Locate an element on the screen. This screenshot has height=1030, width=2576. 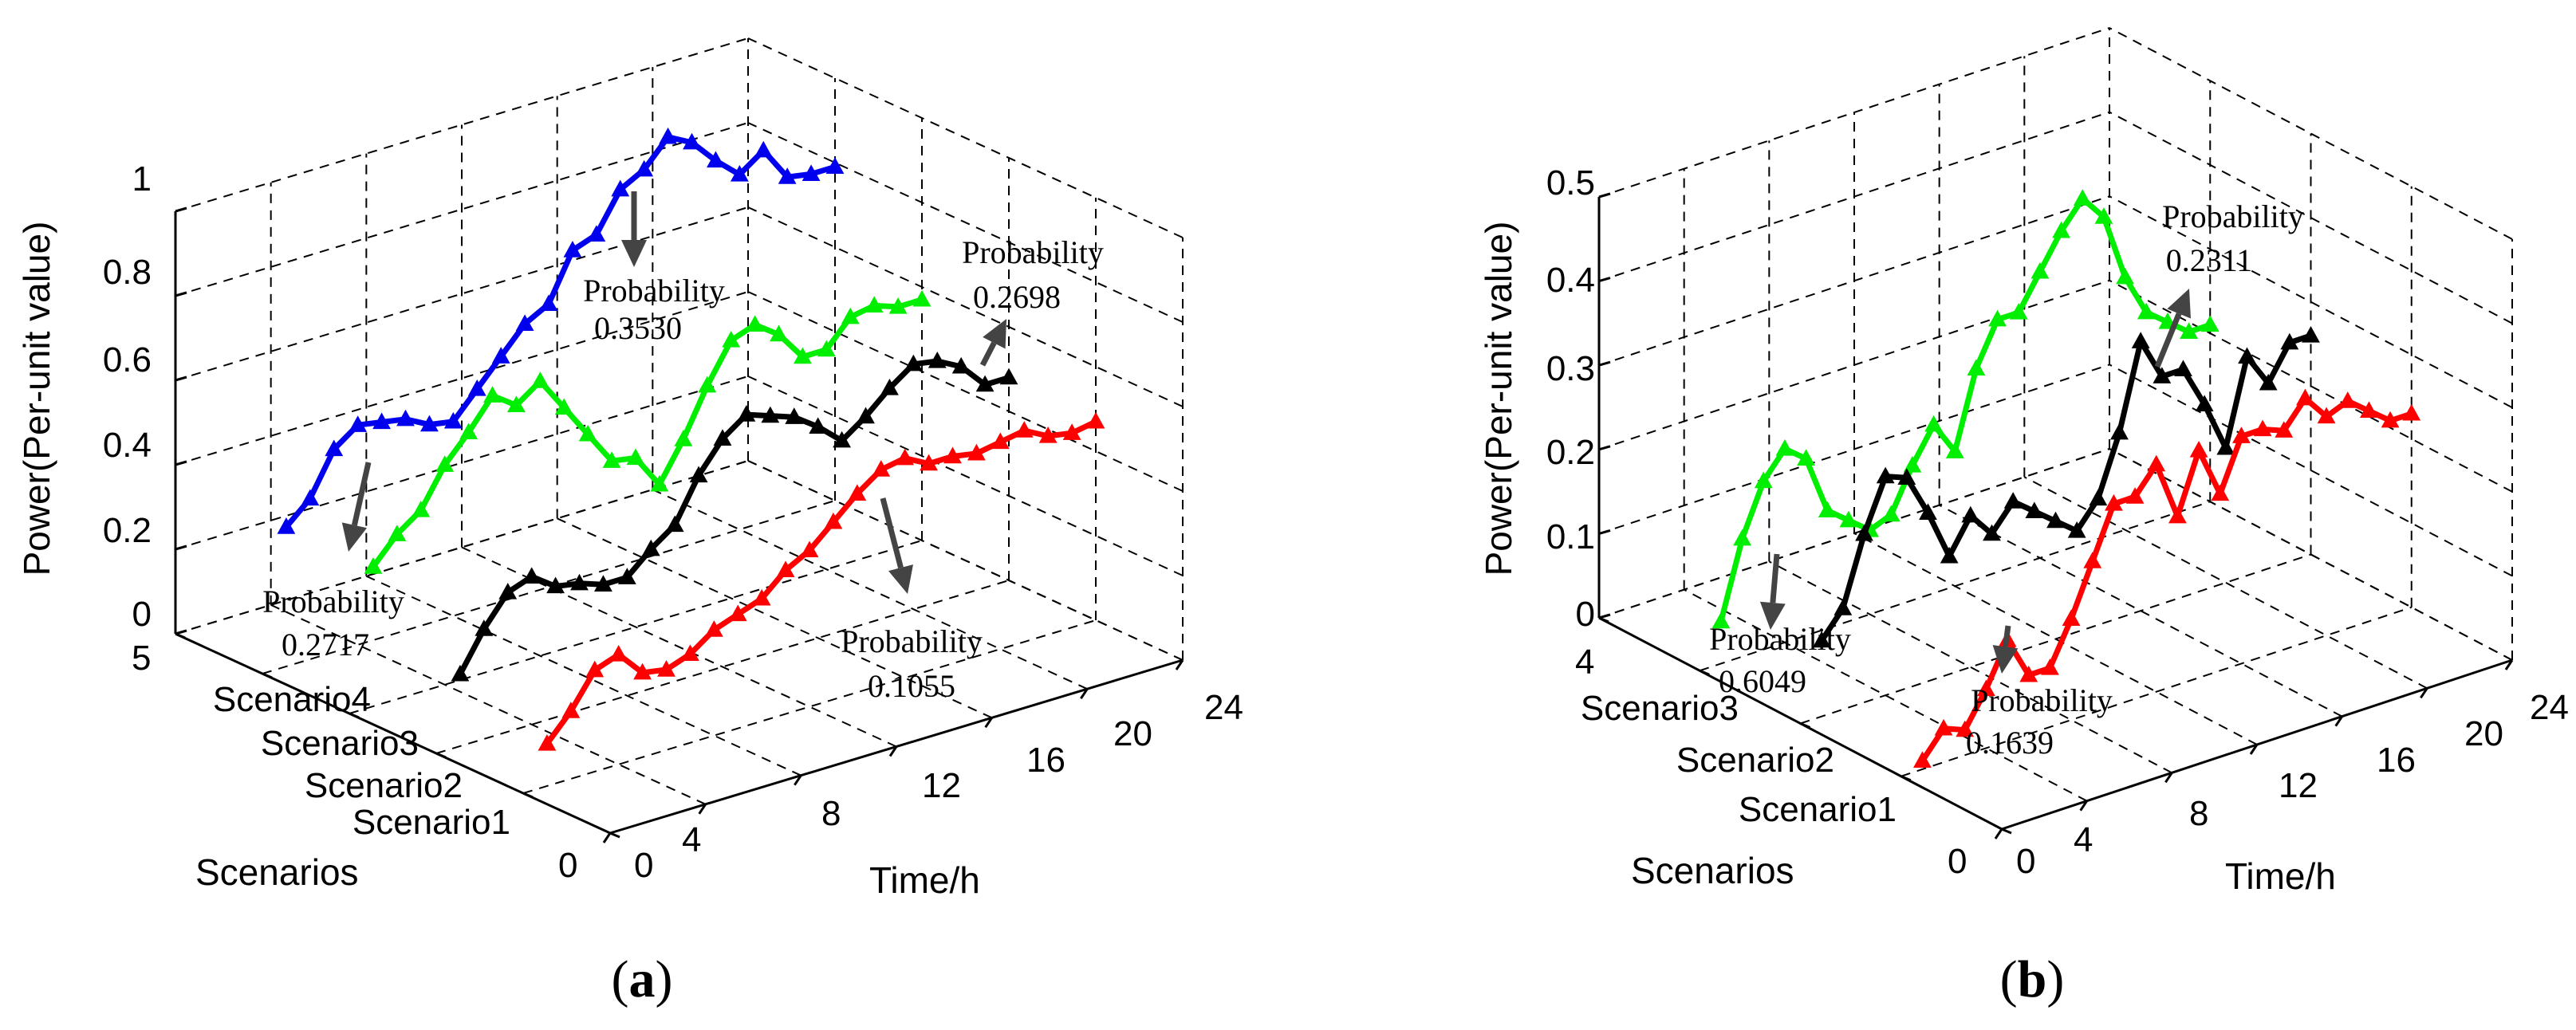
annotation-value: 0.2698 is located at coordinates (1017, 297).